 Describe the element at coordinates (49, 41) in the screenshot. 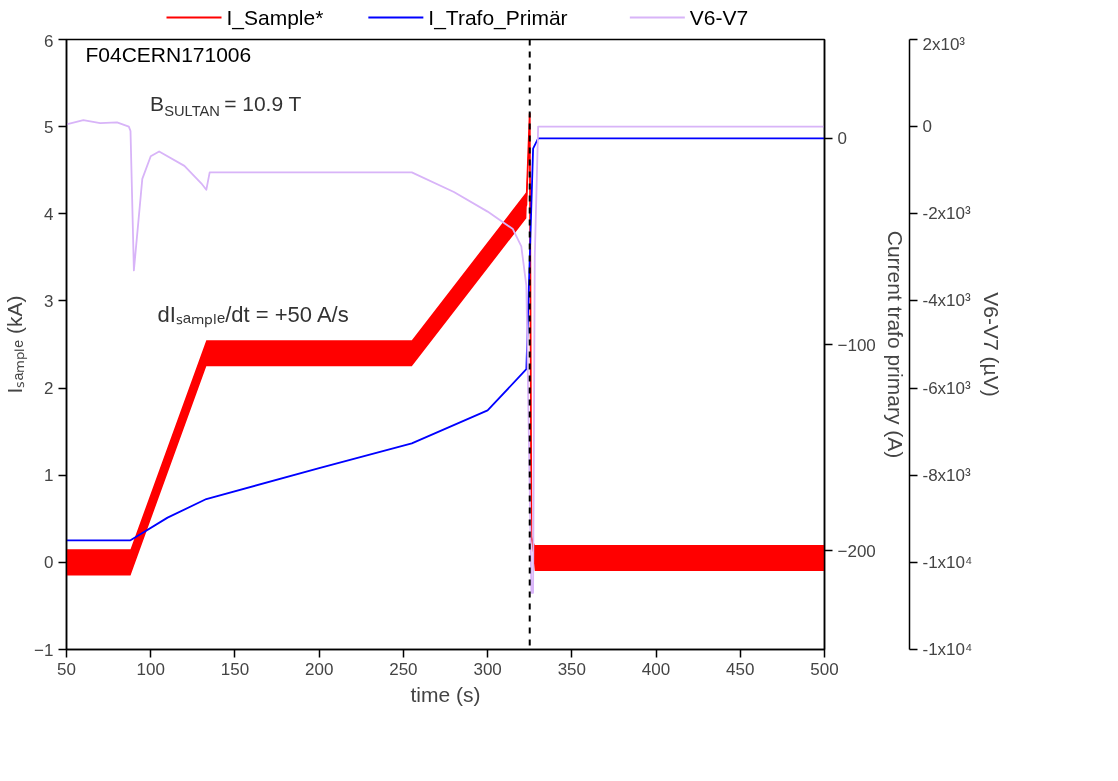

I see `y-tick-label: 6` at that location.